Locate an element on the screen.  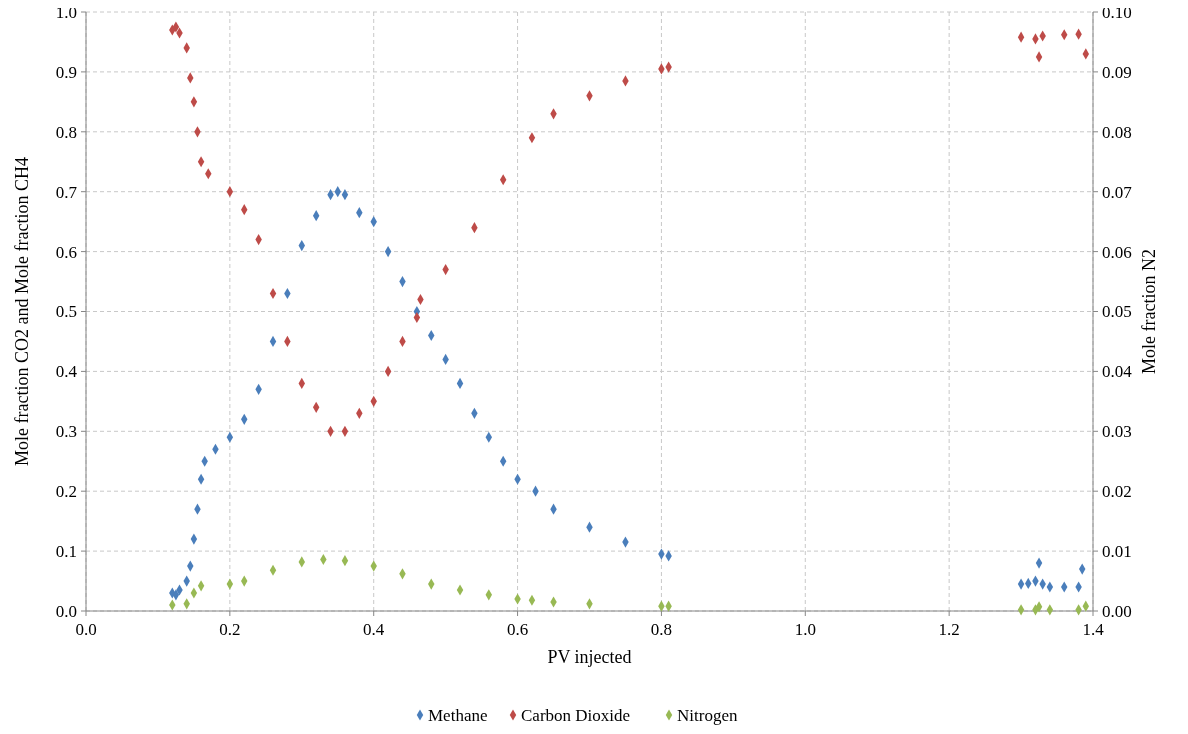
y-tick-label: 0.3 is located at coordinates (66, 432).